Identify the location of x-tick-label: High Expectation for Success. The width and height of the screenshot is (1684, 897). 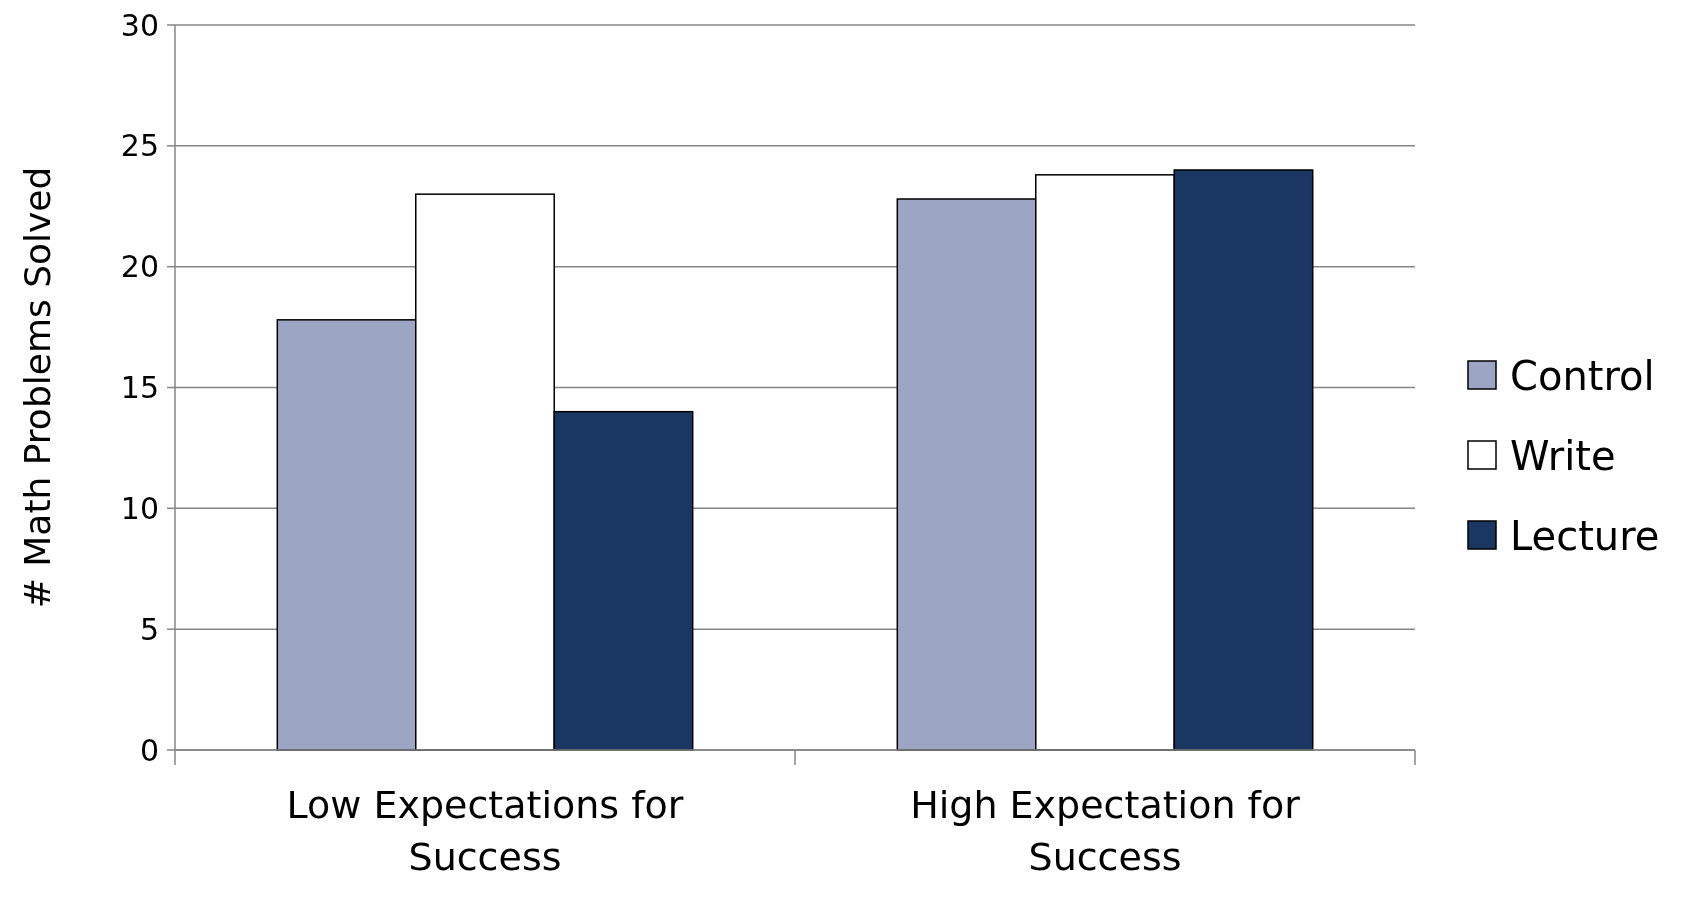
(1105, 831).